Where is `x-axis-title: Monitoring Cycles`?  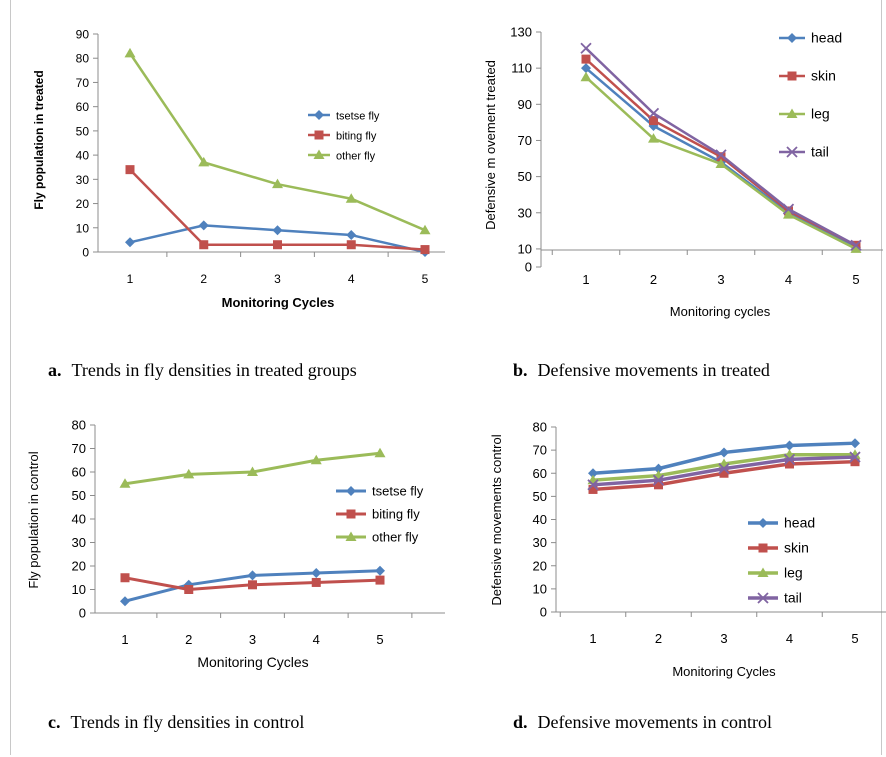 x-axis-title: Monitoring Cycles is located at coordinates (724, 671).